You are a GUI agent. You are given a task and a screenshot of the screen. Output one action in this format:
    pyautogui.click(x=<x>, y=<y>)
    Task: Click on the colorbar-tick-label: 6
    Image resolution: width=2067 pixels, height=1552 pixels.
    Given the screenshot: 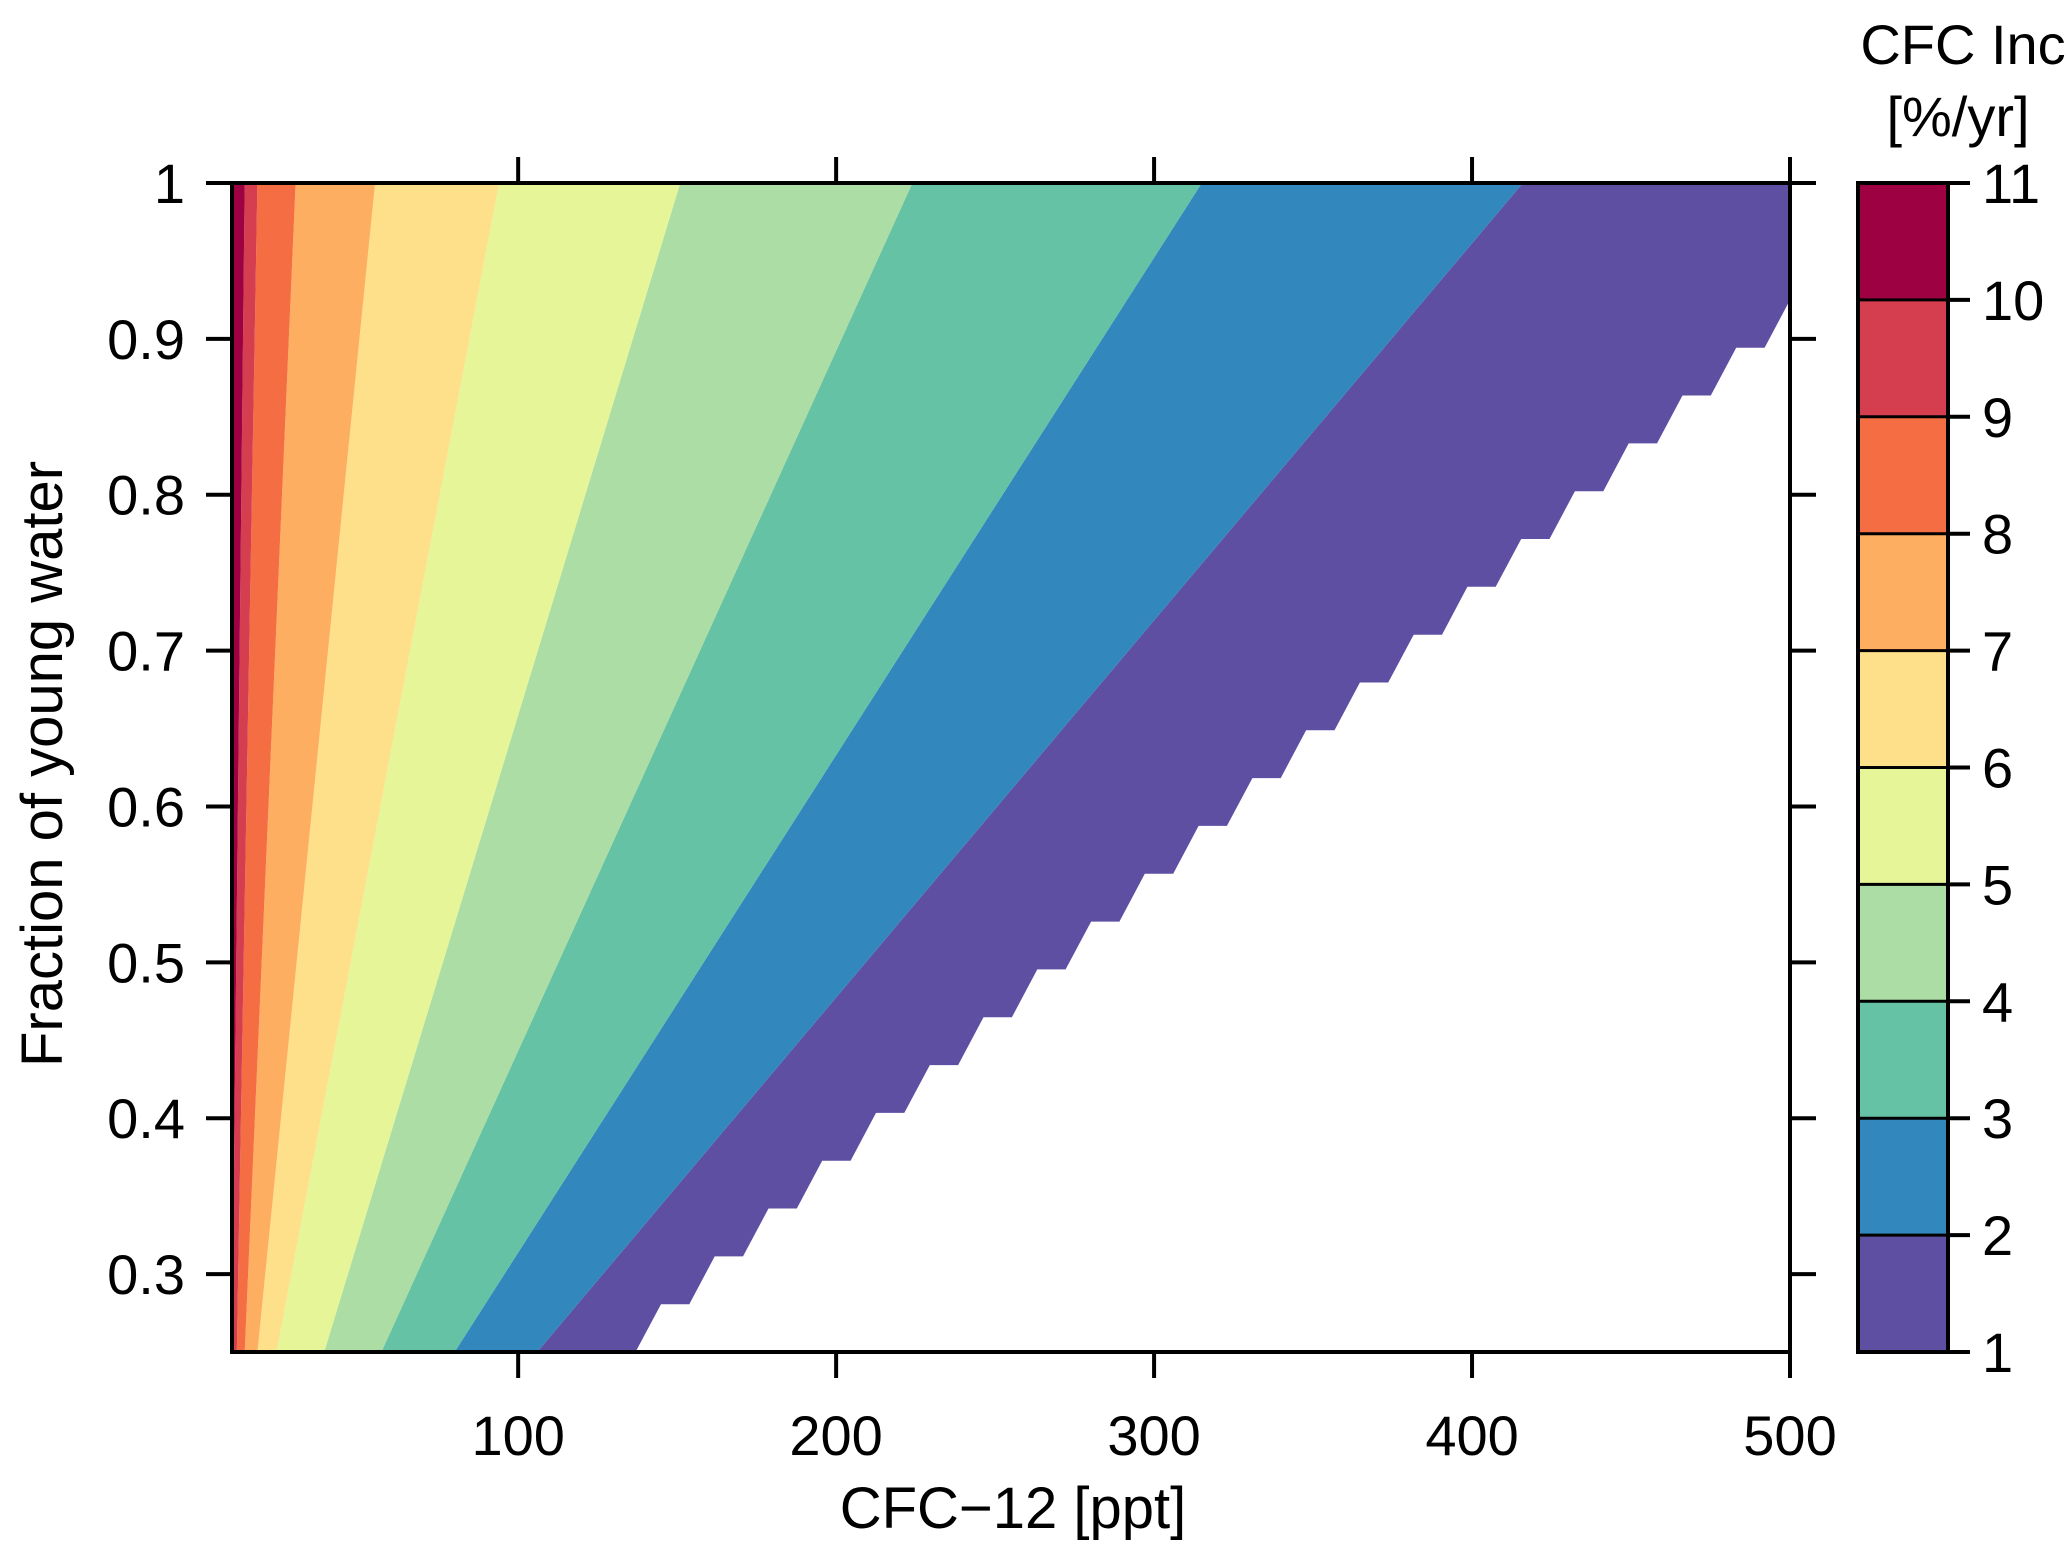 What is the action you would take?
    pyautogui.click(x=1997, y=768)
    